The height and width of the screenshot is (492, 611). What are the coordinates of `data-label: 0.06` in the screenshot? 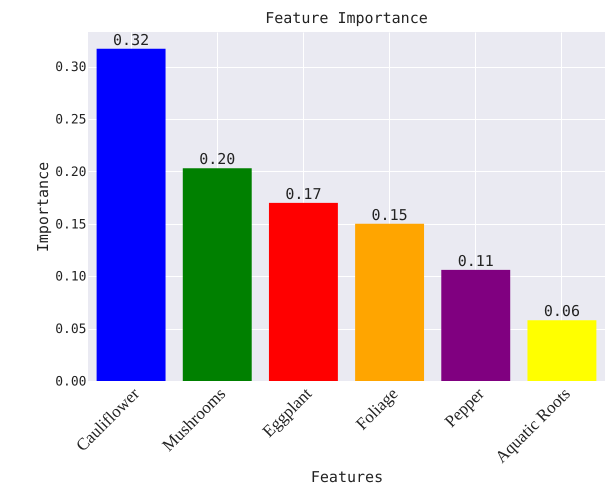 It's located at (562, 311).